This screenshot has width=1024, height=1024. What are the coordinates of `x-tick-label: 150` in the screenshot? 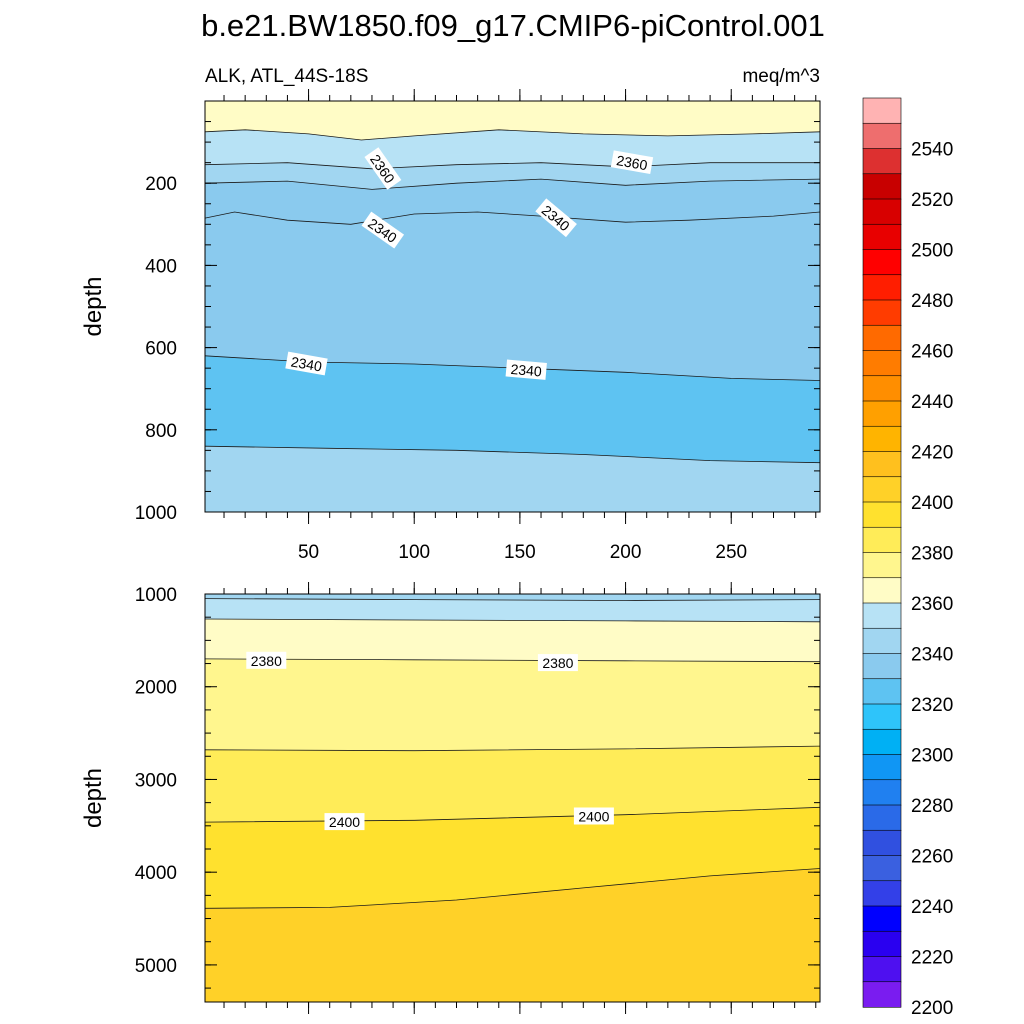 It's located at (520, 552).